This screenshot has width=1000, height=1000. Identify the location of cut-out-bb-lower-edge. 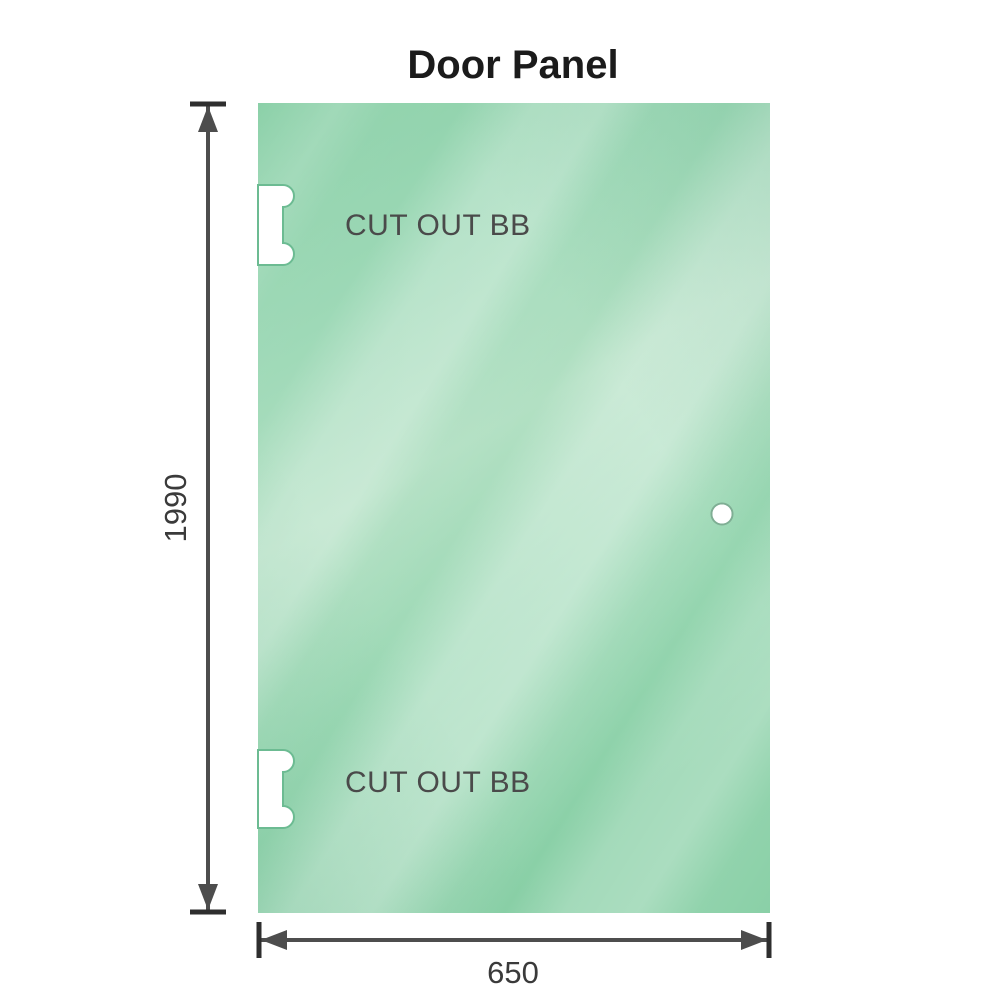
(276, 789).